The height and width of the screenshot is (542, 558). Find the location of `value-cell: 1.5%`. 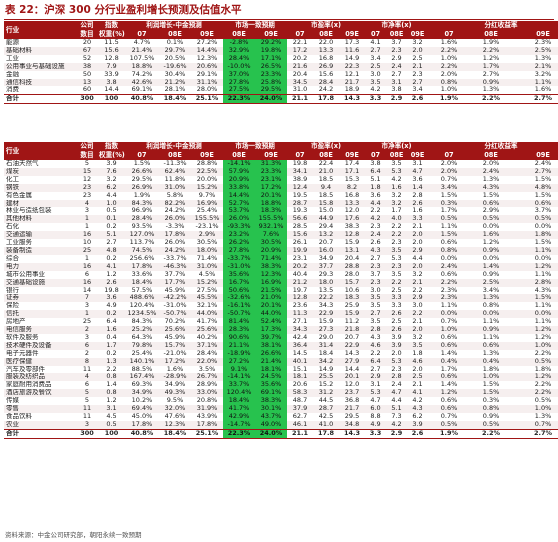

value-cell: 1.5% is located at coordinates (491, 393).